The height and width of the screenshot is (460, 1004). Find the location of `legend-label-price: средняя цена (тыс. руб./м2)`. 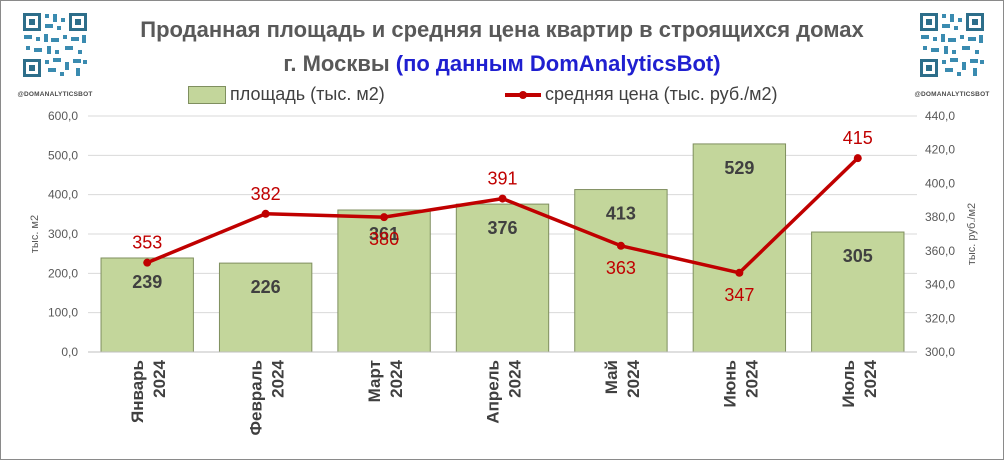

legend-label-price: средняя цена (тыс. руб./м2) is located at coordinates (661, 94).